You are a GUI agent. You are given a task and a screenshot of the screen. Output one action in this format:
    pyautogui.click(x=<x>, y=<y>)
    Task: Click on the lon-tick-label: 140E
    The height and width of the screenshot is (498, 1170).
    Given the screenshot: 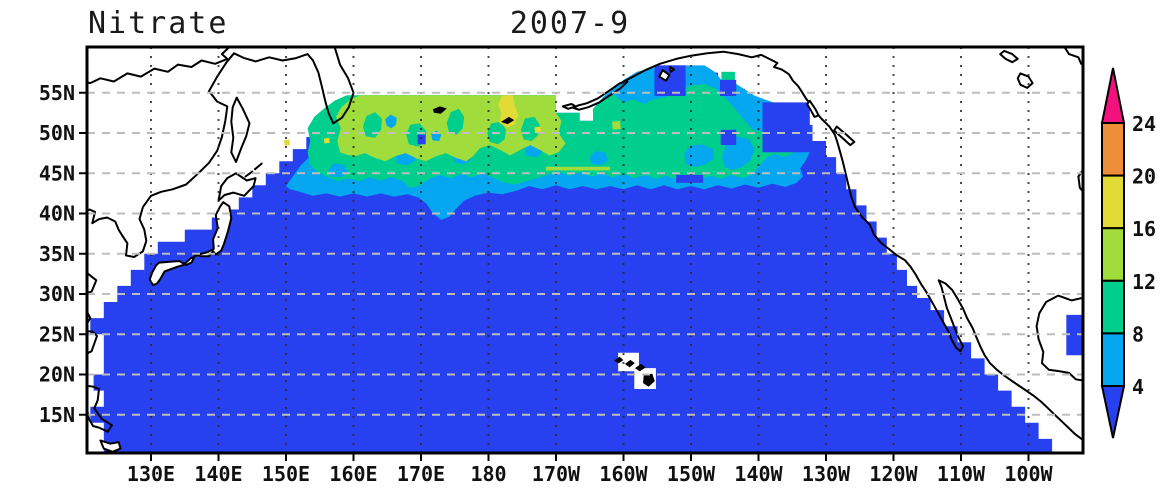 What is the action you would take?
    pyautogui.click(x=218, y=474)
    